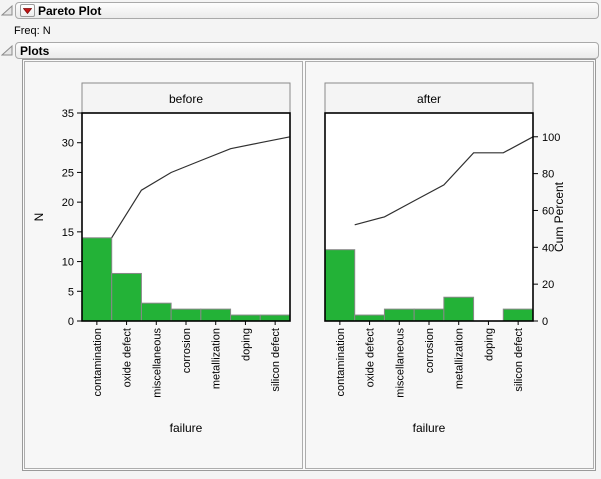 This screenshot has height=479, width=601. What do you see at coordinates (35, 50) in the screenshot?
I see `plots-title: Plots` at bounding box center [35, 50].